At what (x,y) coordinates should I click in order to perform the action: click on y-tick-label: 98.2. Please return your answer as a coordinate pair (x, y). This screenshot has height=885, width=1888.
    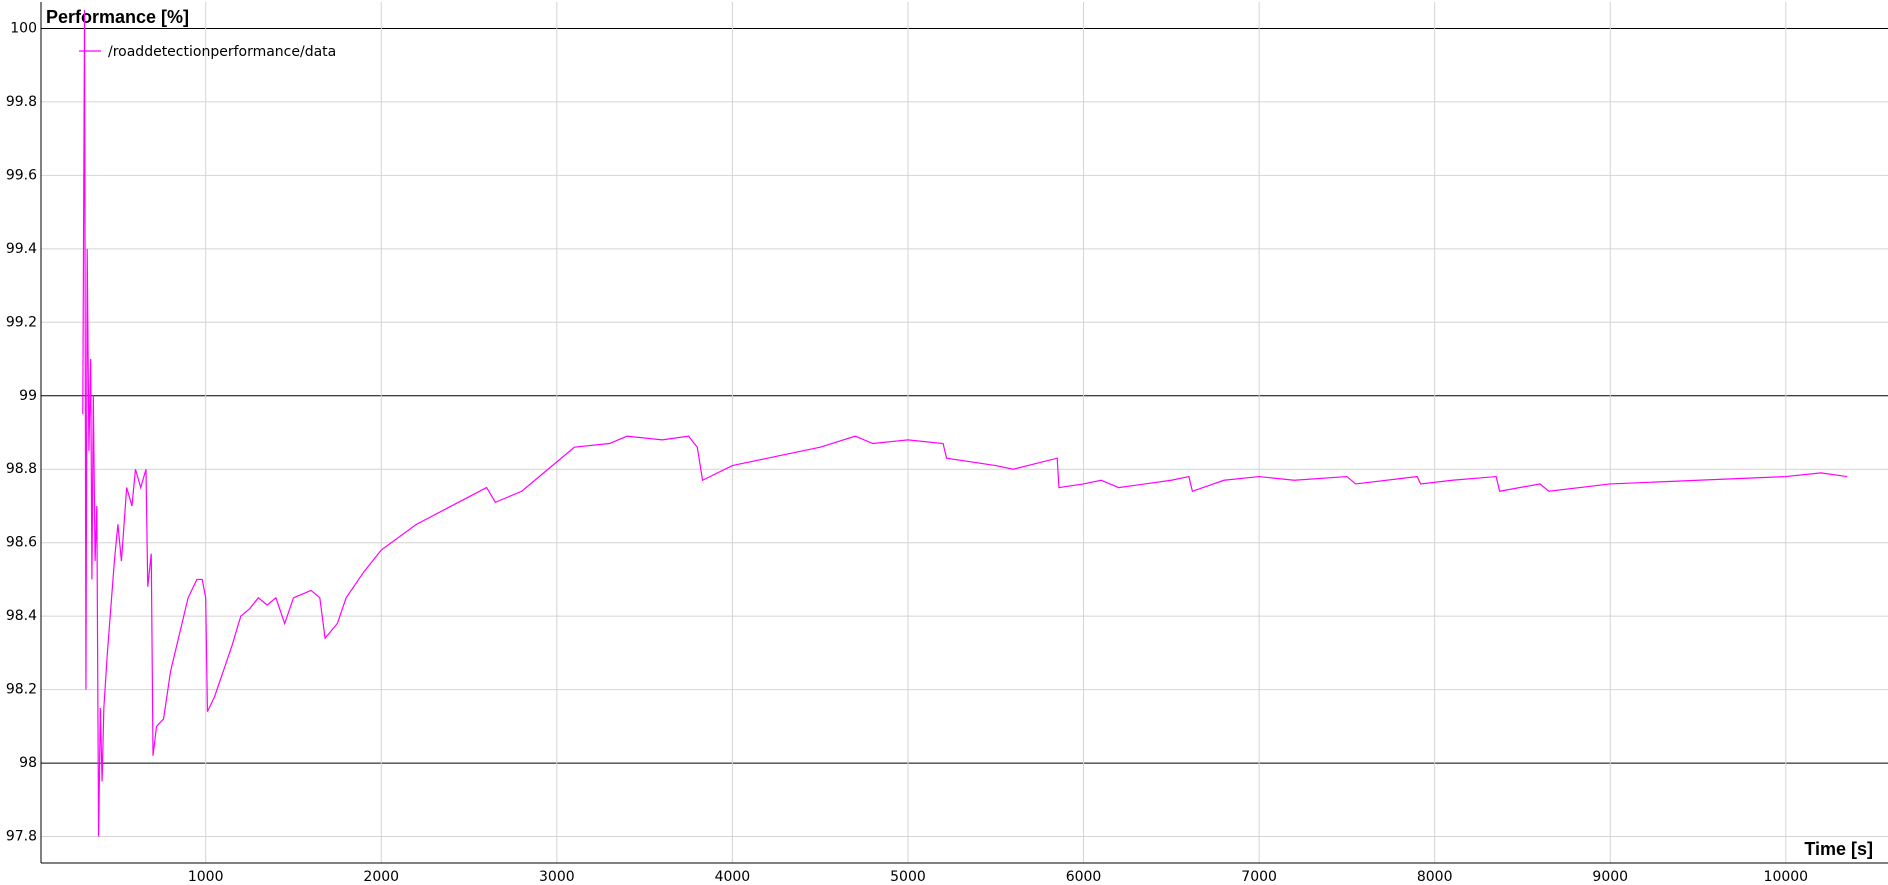
    Looking at the image, I should click on (21, 690).